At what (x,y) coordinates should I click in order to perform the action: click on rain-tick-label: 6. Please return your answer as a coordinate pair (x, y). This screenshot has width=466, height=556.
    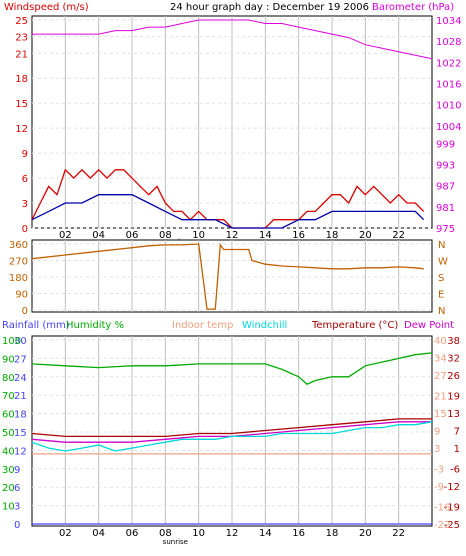
    Looking at the image, I should click on (17, 488).